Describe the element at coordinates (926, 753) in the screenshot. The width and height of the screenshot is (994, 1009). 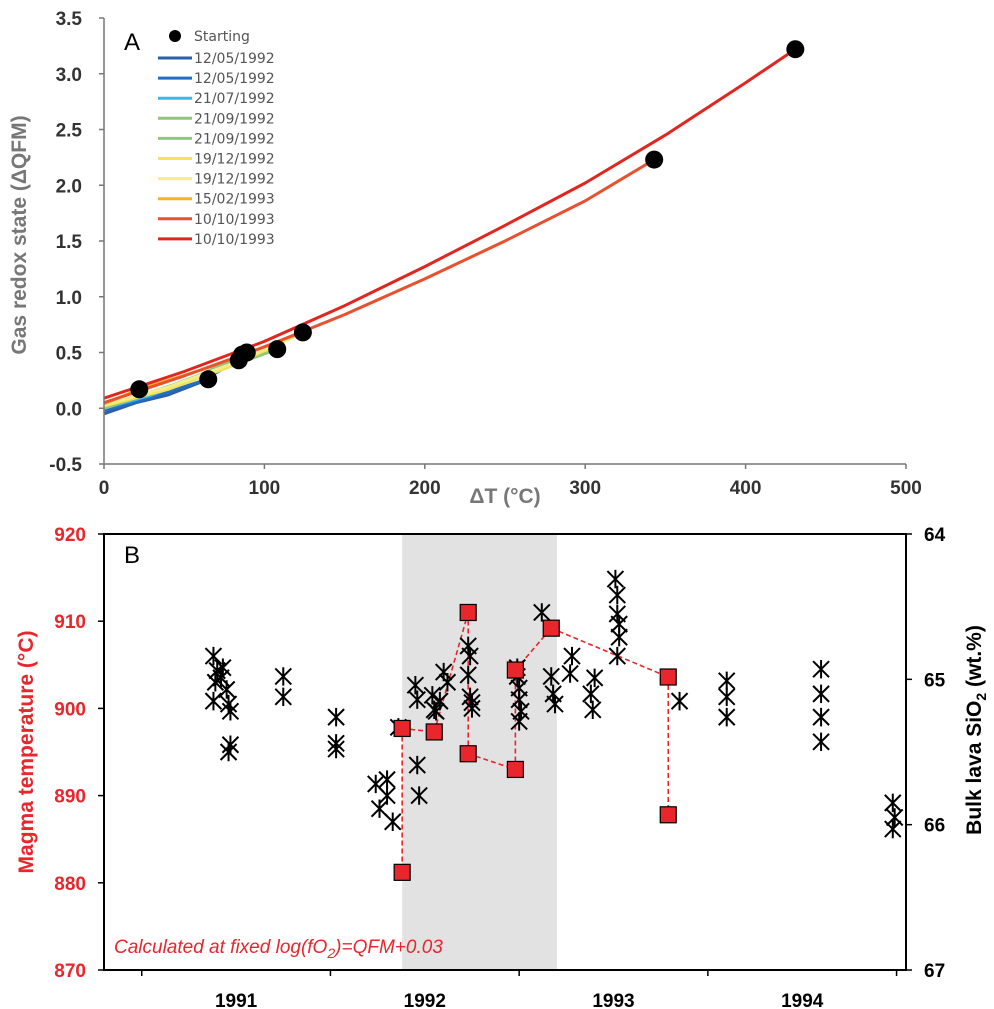
I see `panel-b-right-ticks: 67 66 65 64` at that location.